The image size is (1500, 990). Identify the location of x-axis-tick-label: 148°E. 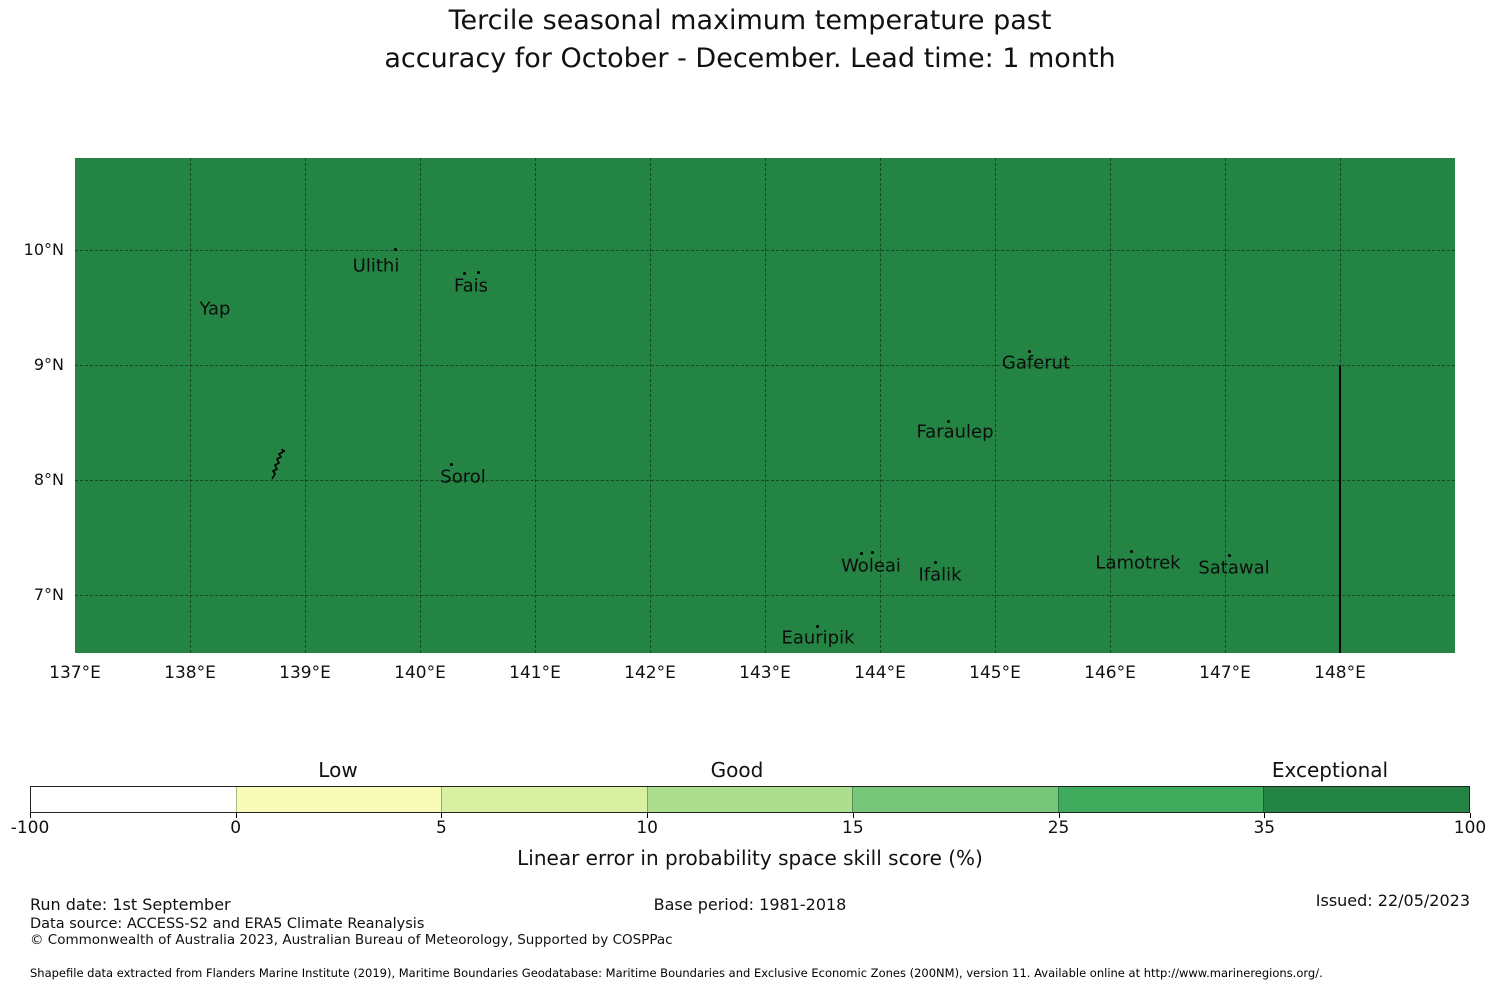
(1340, 673).